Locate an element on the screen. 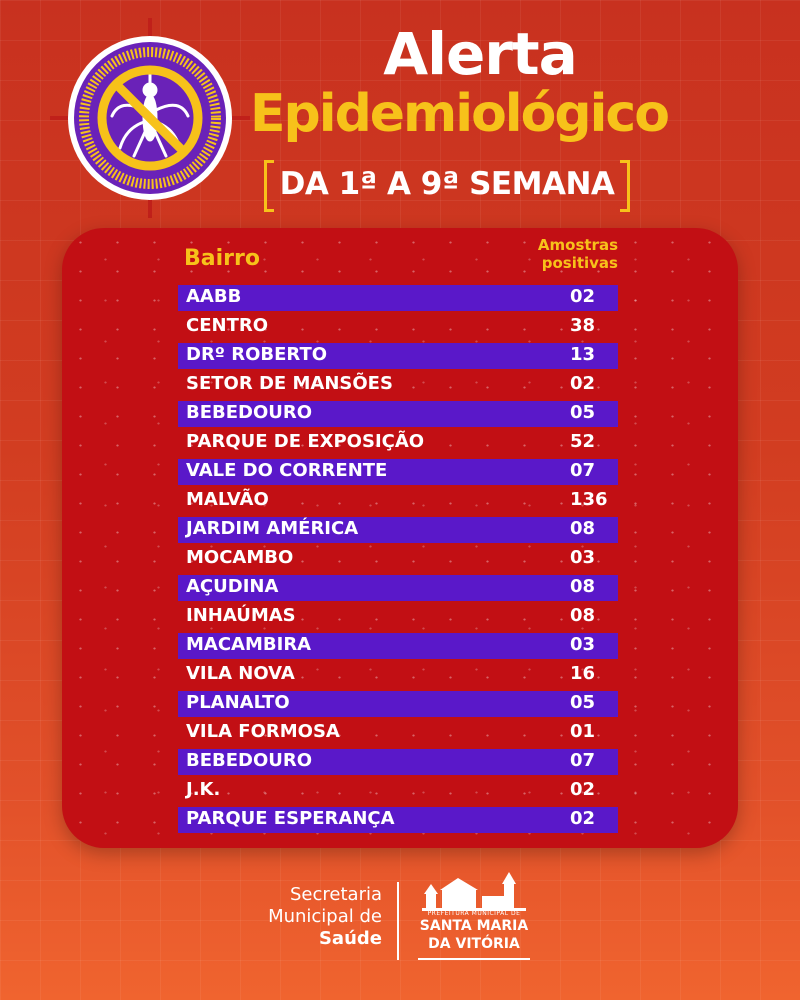  column-header-bairro: Bairro is located at coordinates (222, 258).